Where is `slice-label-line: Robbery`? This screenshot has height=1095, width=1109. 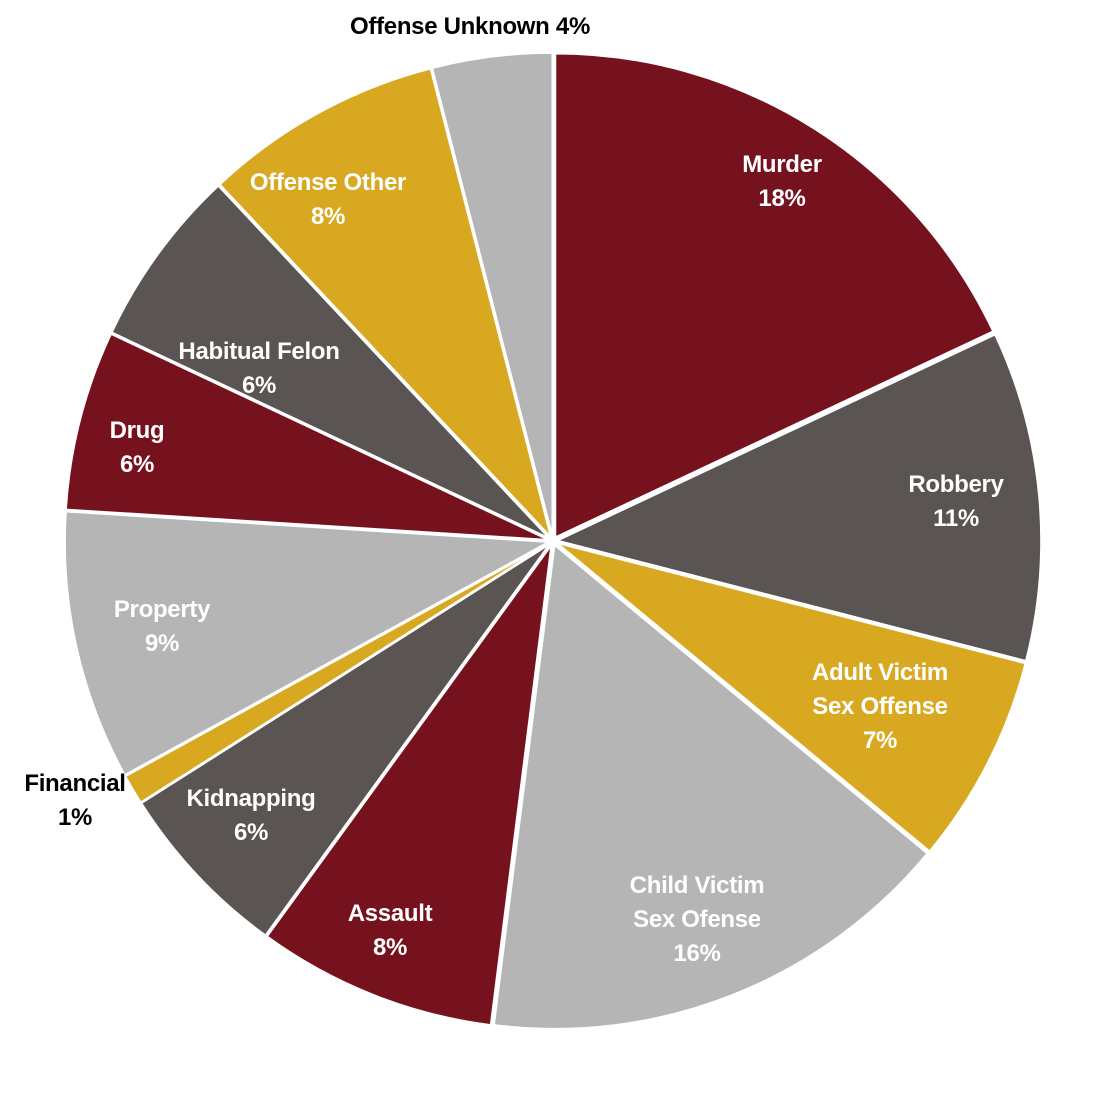 slice-label-line: Robbery is located at coordinates (956, 484).